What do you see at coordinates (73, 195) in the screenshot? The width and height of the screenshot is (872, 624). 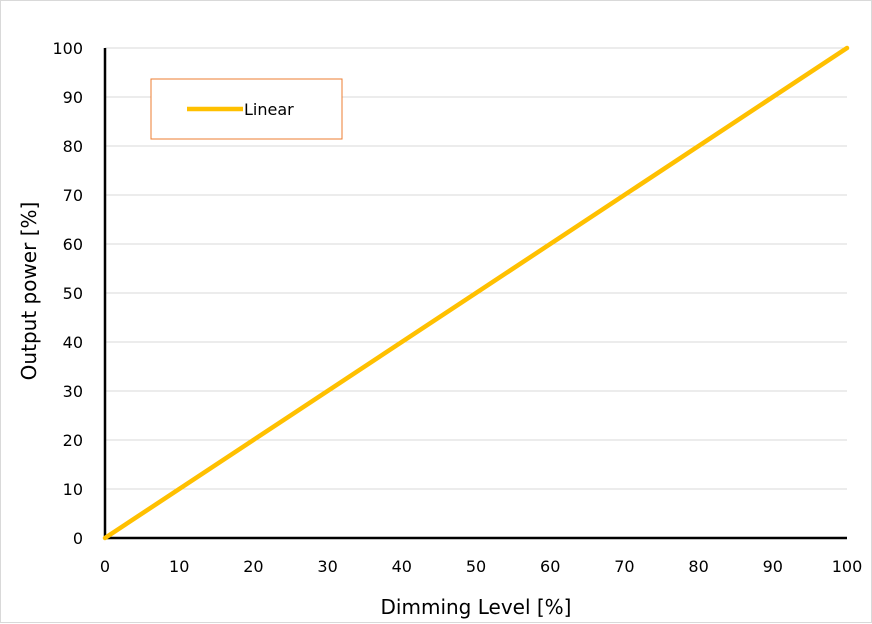 I see `y-tick-label-70: 70` at bounding box center [73, 195].